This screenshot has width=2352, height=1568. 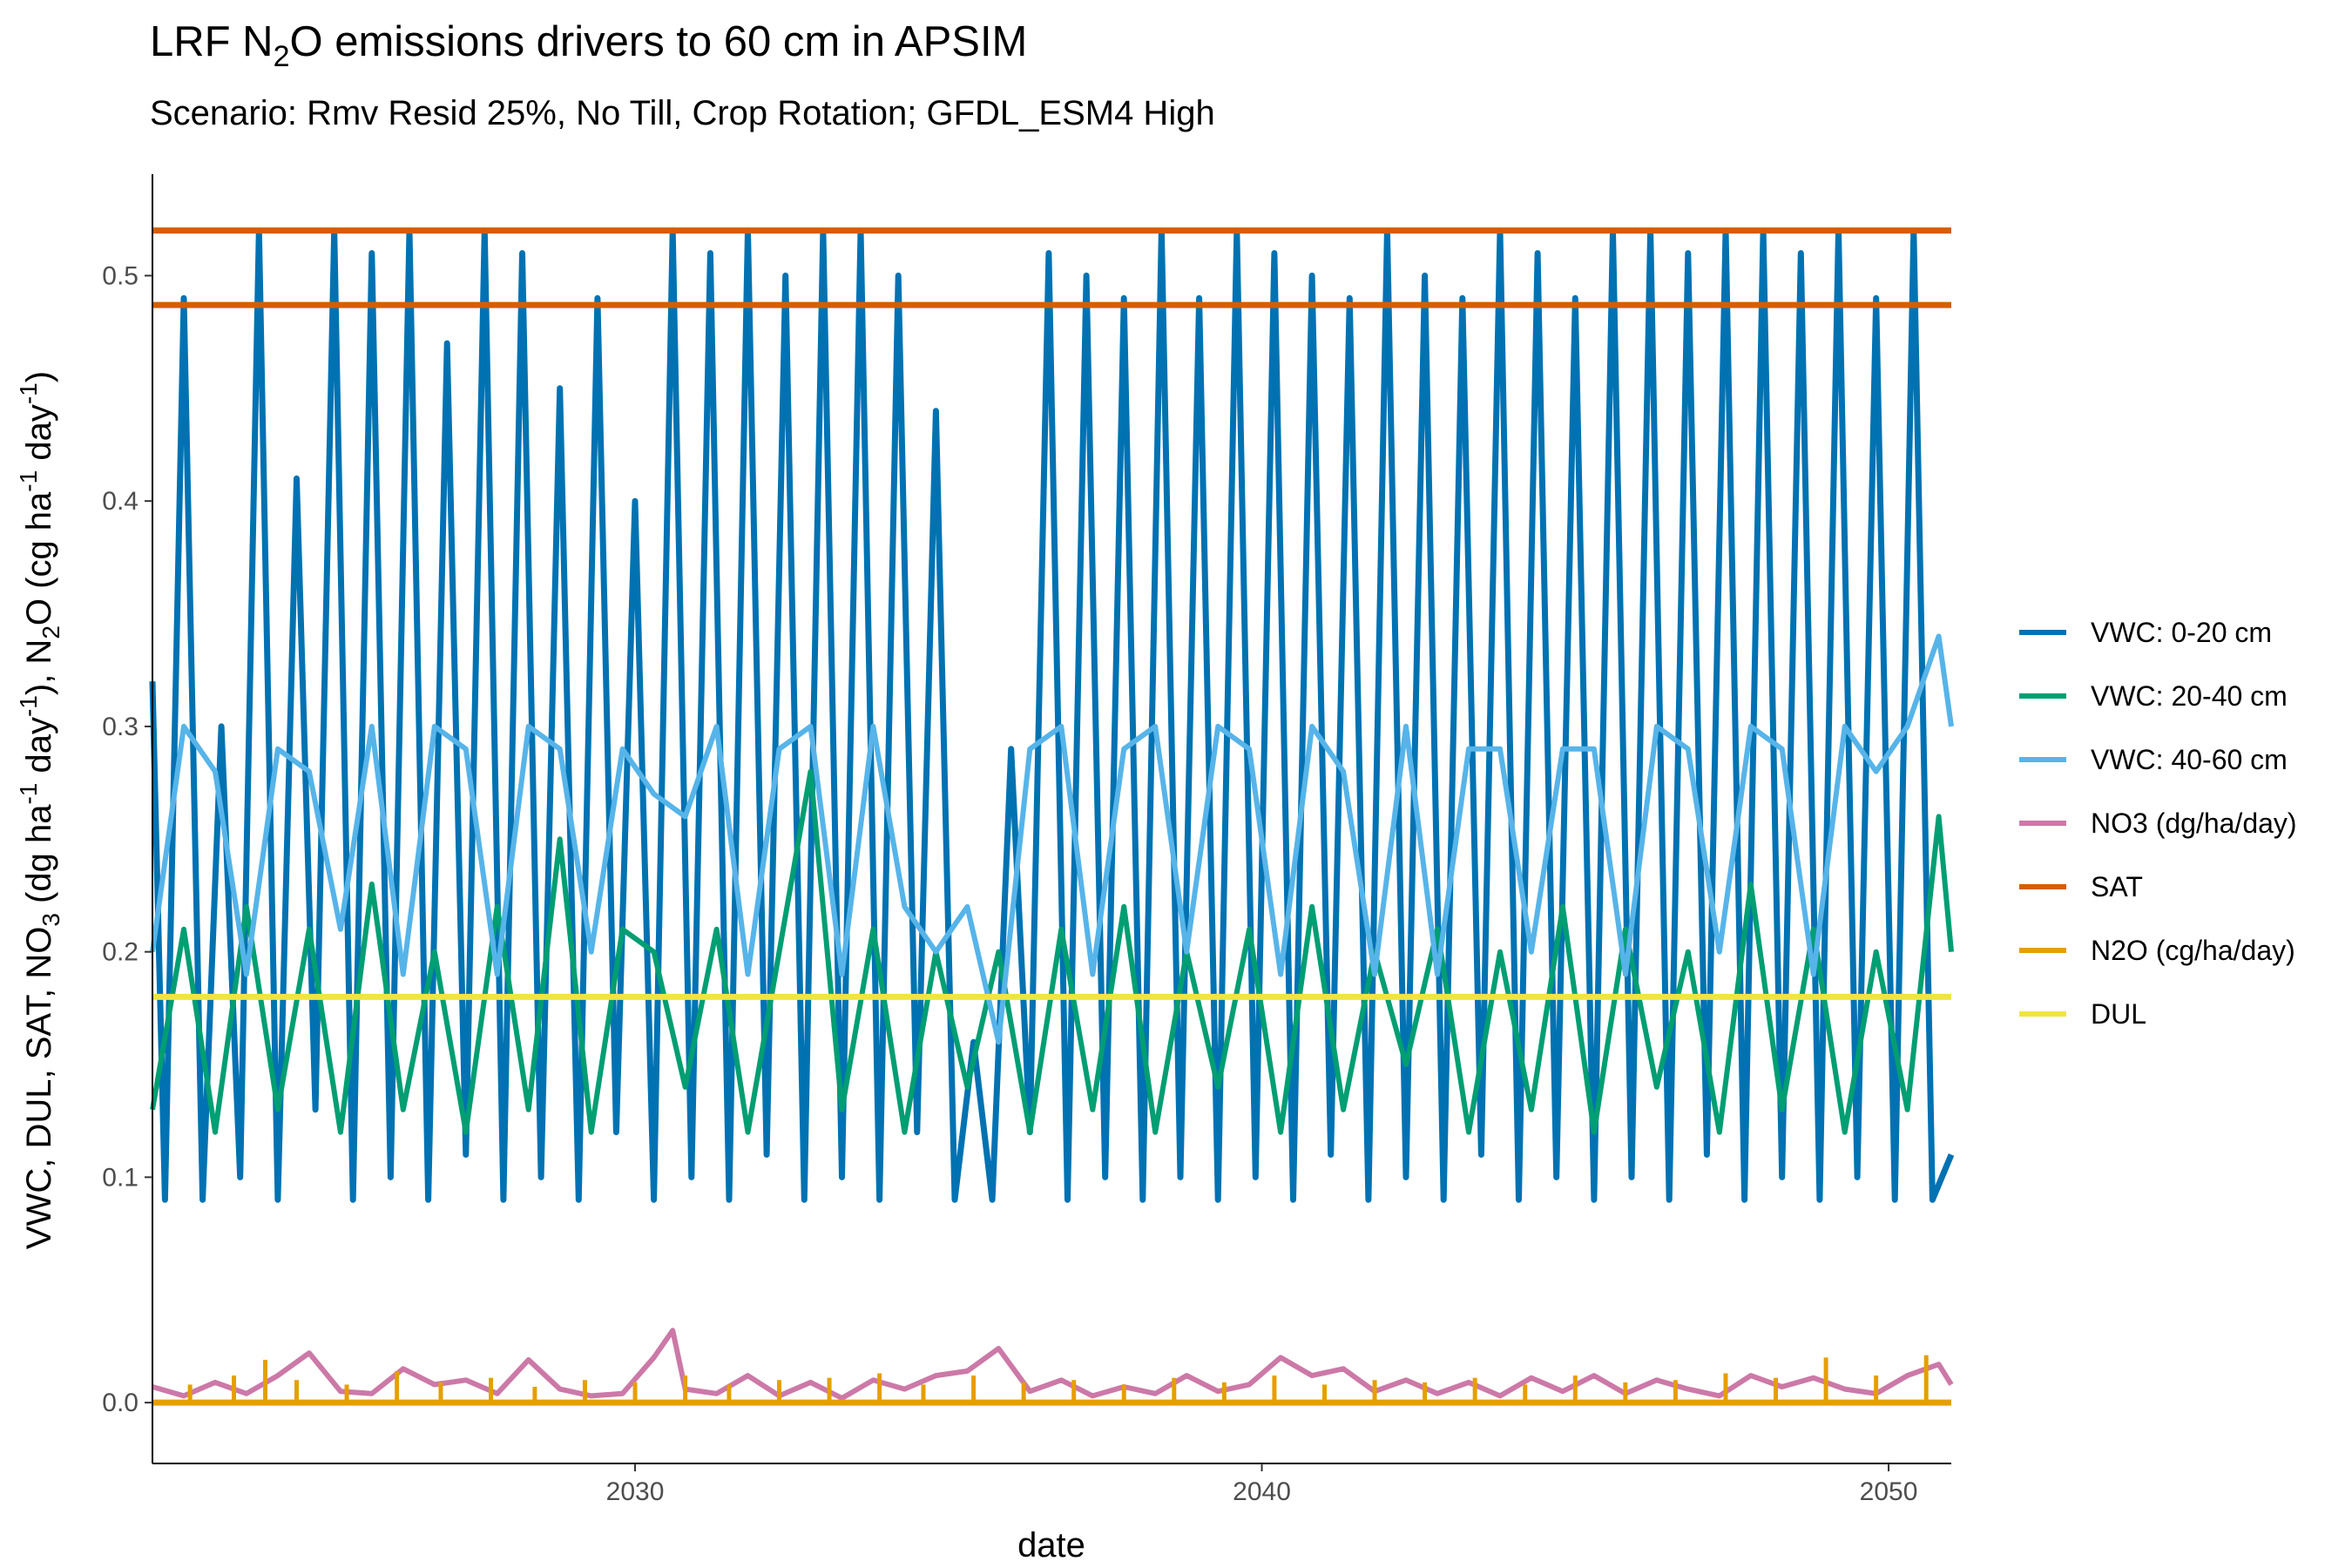 I want to click on ylabel-part: (dg ha, so click(x=39, y=859).